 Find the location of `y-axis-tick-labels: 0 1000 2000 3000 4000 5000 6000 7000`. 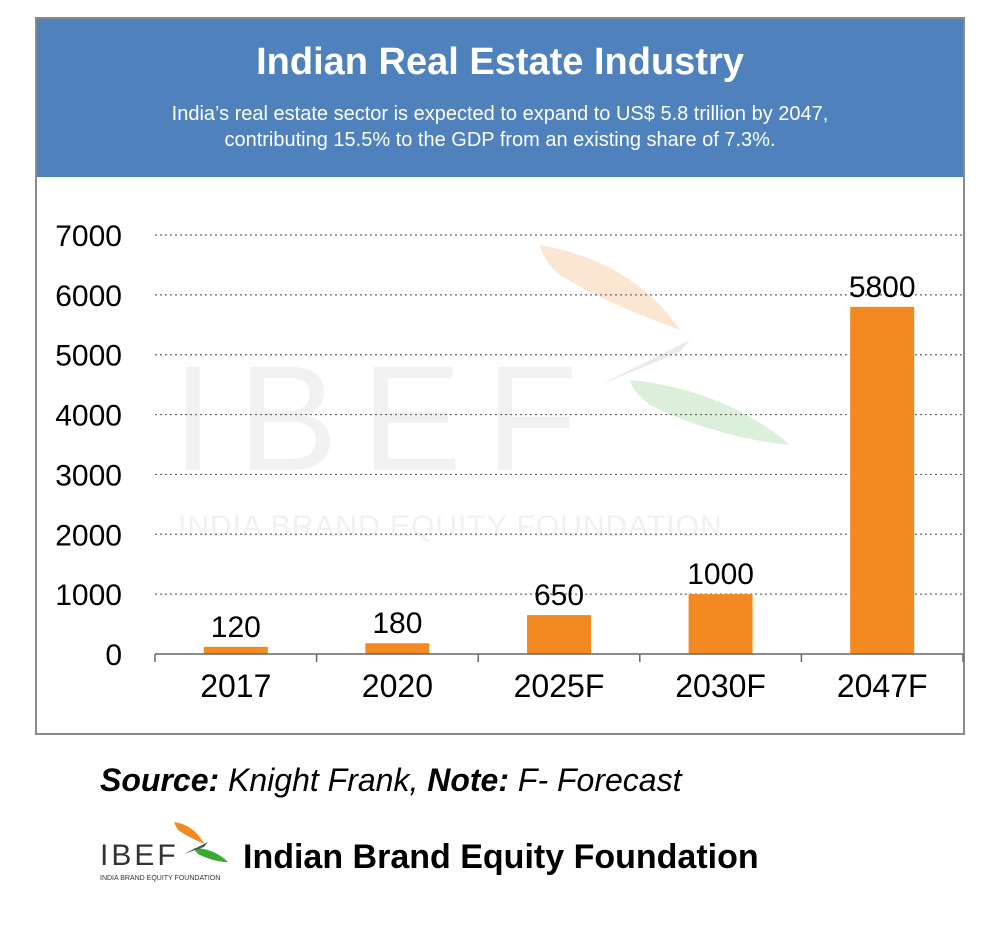

y-axis-tick-labels: 0 1000 2000 3000 4000 5000 6000 7000 is located at coordinates (88, 446).